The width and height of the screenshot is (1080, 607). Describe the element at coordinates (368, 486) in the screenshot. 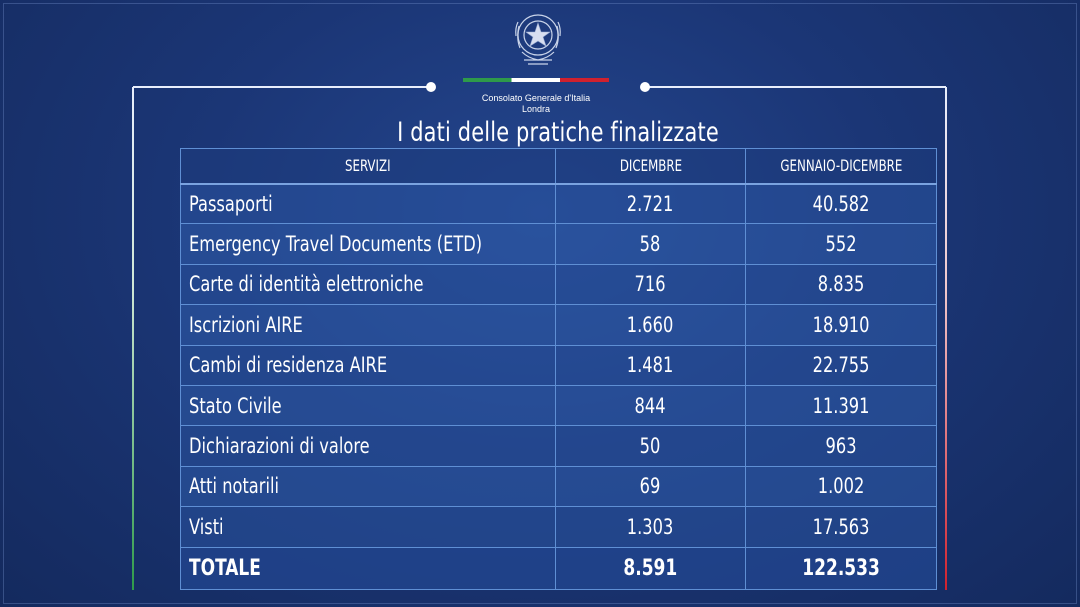

I see `service-cell: Atti notarili` at that location.